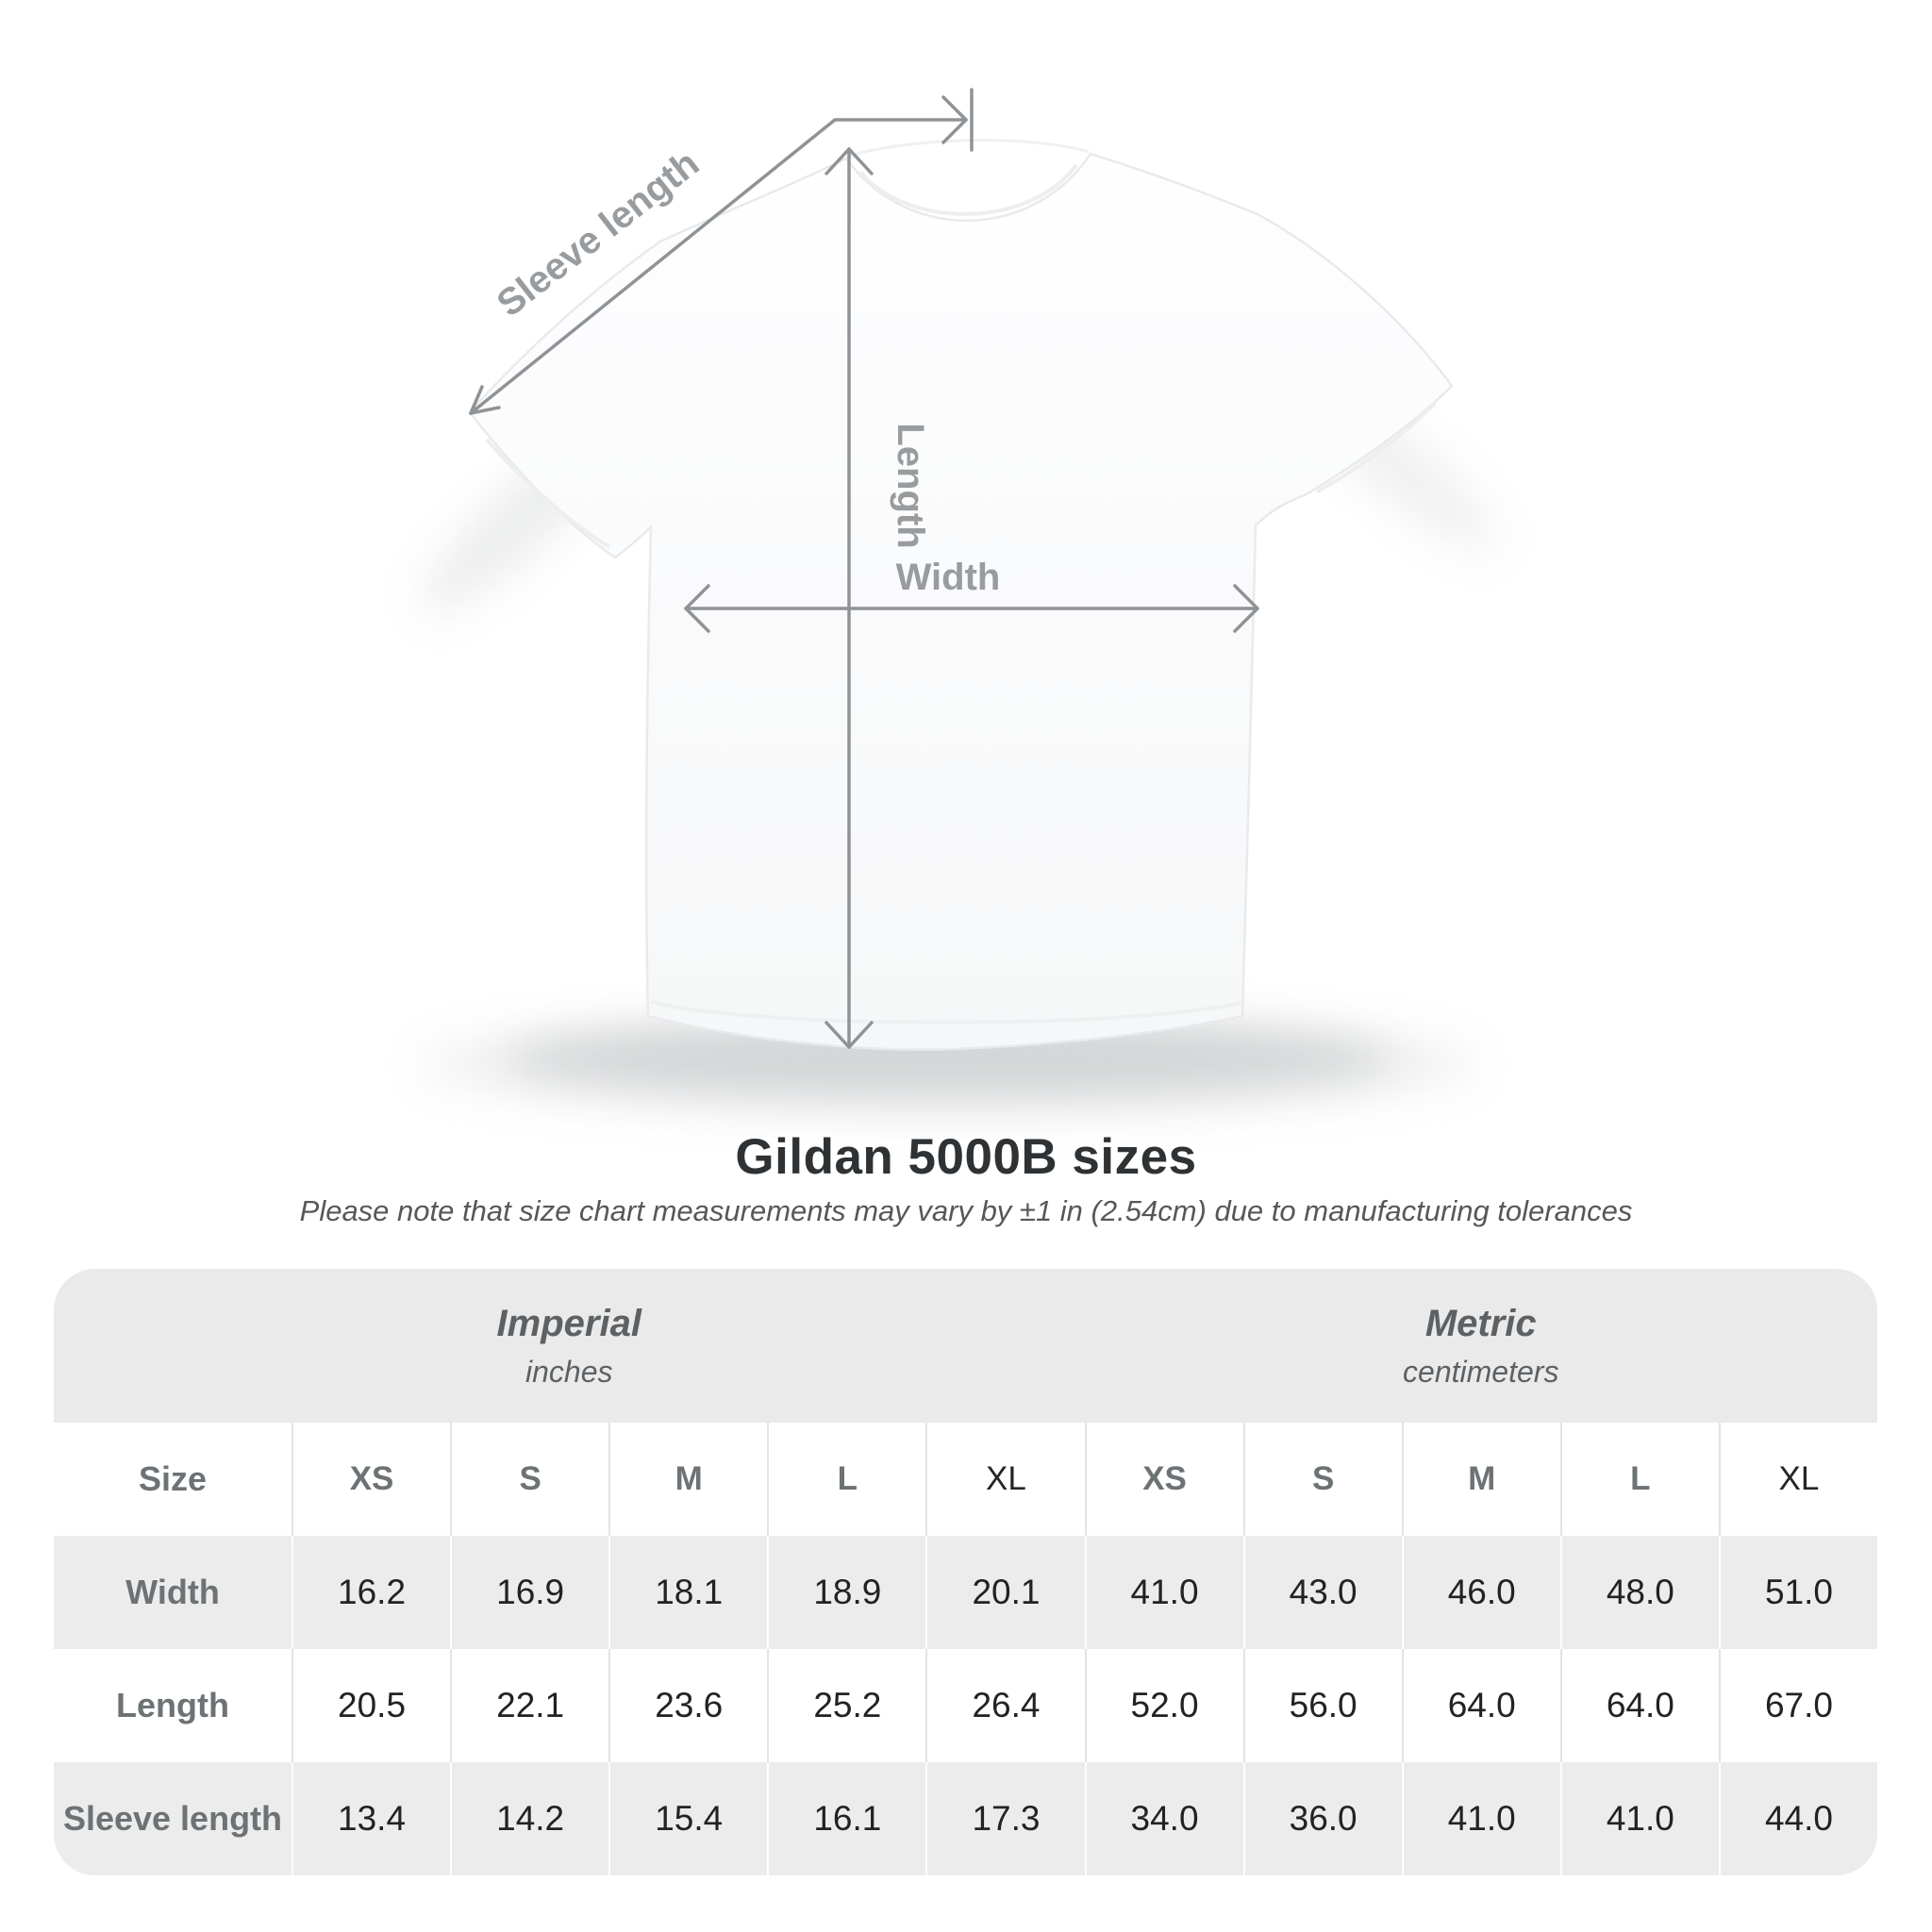 The height and width of the screenshot is (1932, 1932). I want to click on cell-width-imperial-m: 18.1, so click(688, 1593).